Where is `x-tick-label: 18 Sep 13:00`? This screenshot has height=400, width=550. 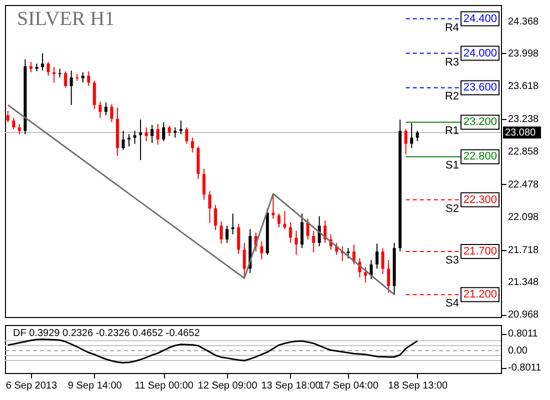 x-tick-label: 18 Sep 13:00 is located at coordinates (418, 386).